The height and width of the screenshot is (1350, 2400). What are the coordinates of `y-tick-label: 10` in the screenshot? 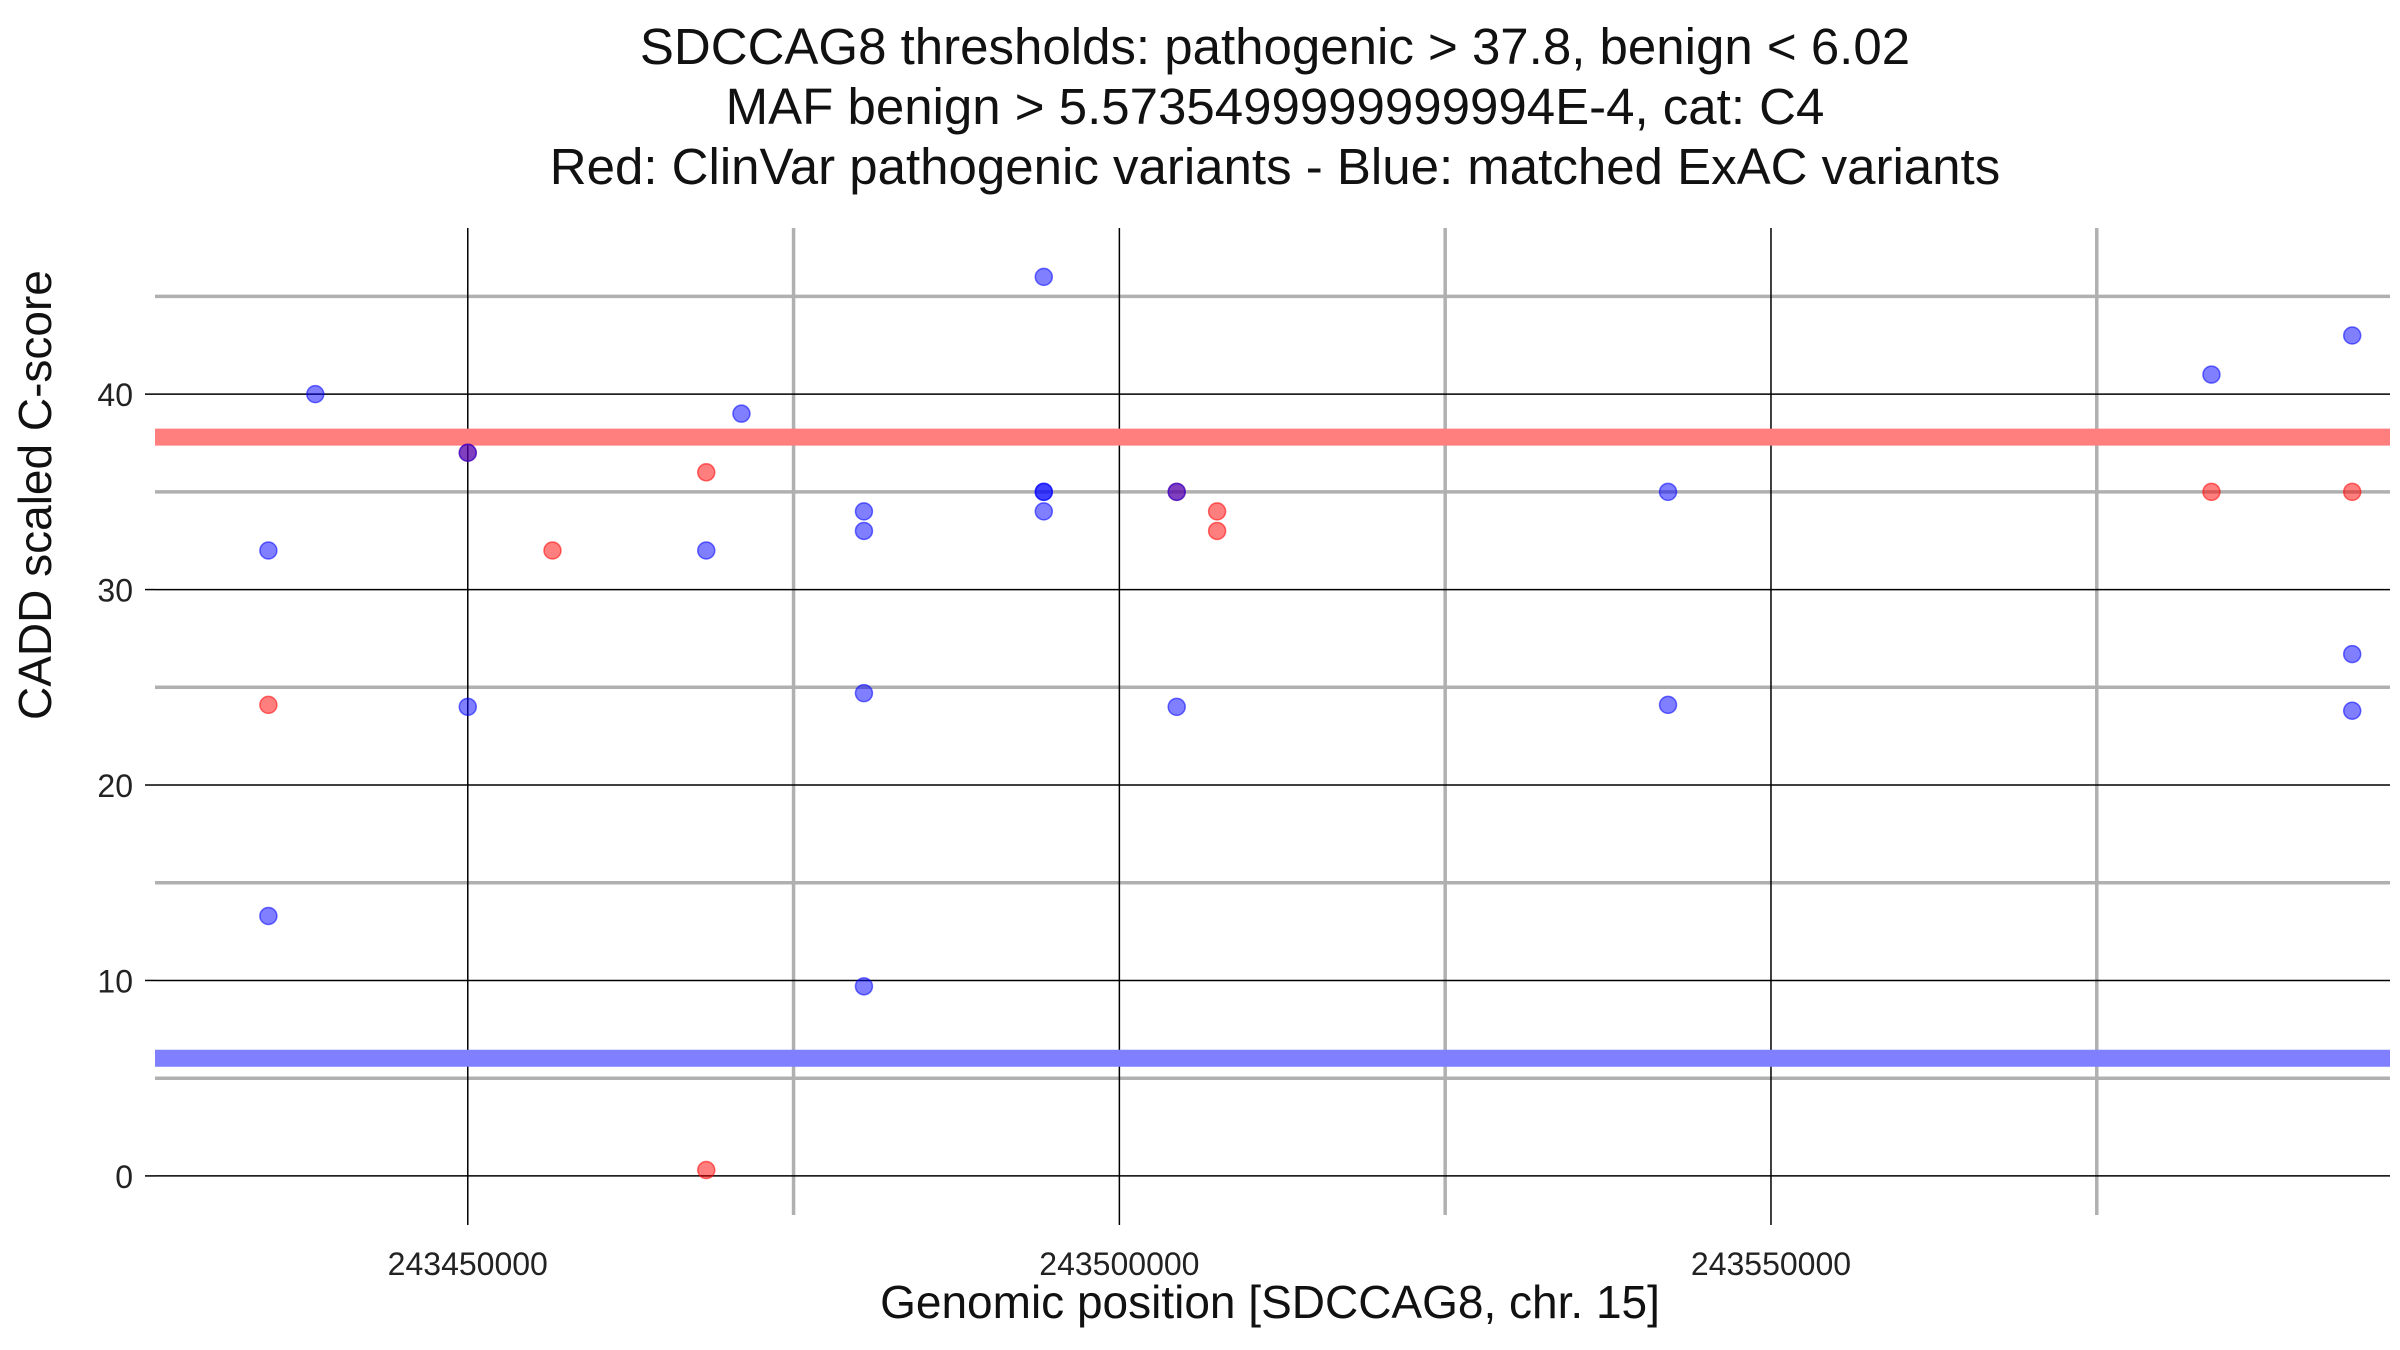 It's located at (115, 981).